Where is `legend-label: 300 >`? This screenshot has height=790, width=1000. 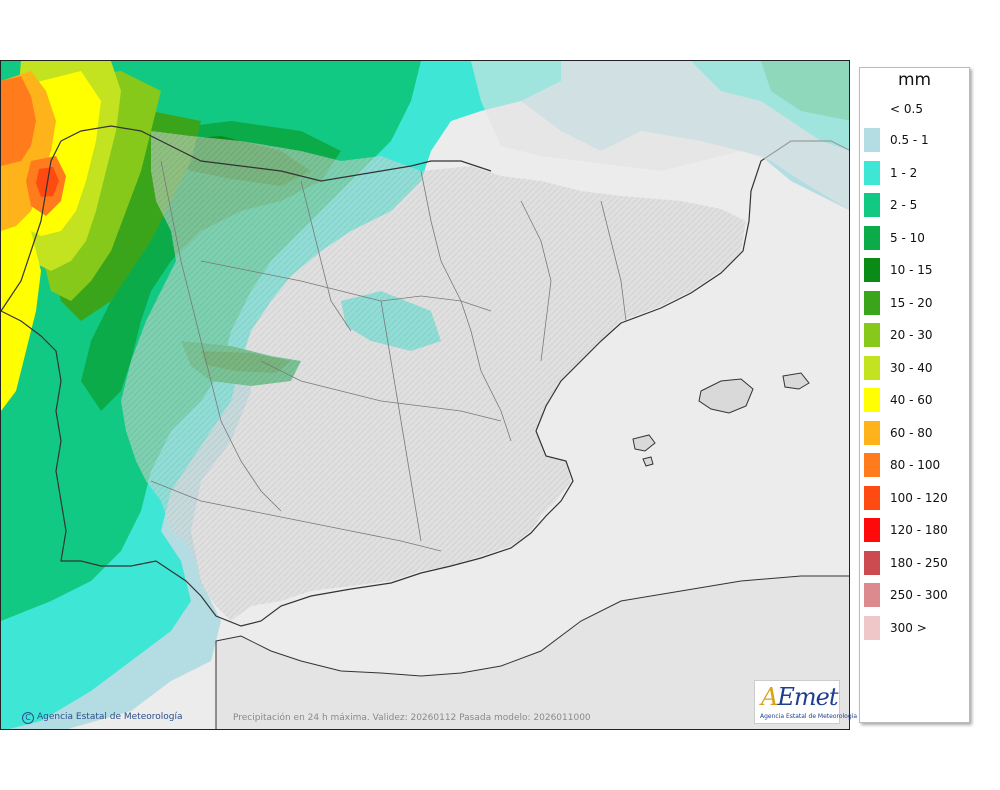
legend-label: 300 > is located at coordinates (908, 627).